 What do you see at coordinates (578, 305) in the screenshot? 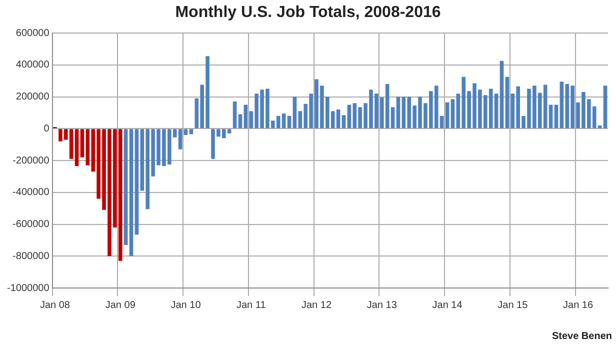
I see `x-tick-label: Jan 16` at bounding box center [578, 305].